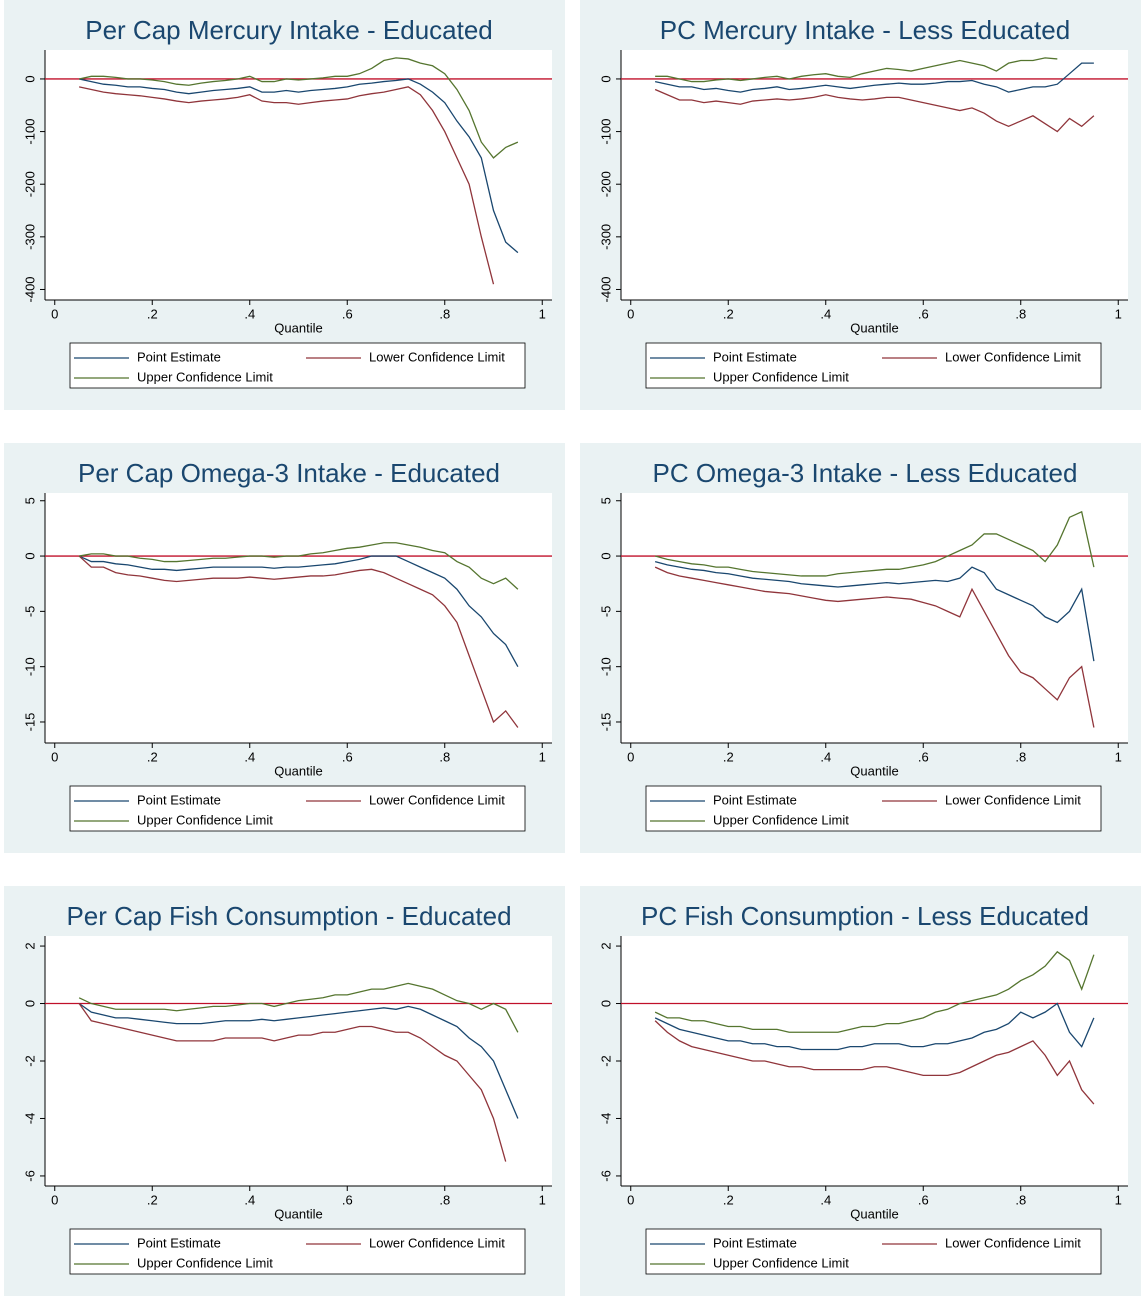  Describe the element at coordinates (865, 916) in the screenshot. I see `chart-title: PC Fish Consumption - Less Educated` at that location.